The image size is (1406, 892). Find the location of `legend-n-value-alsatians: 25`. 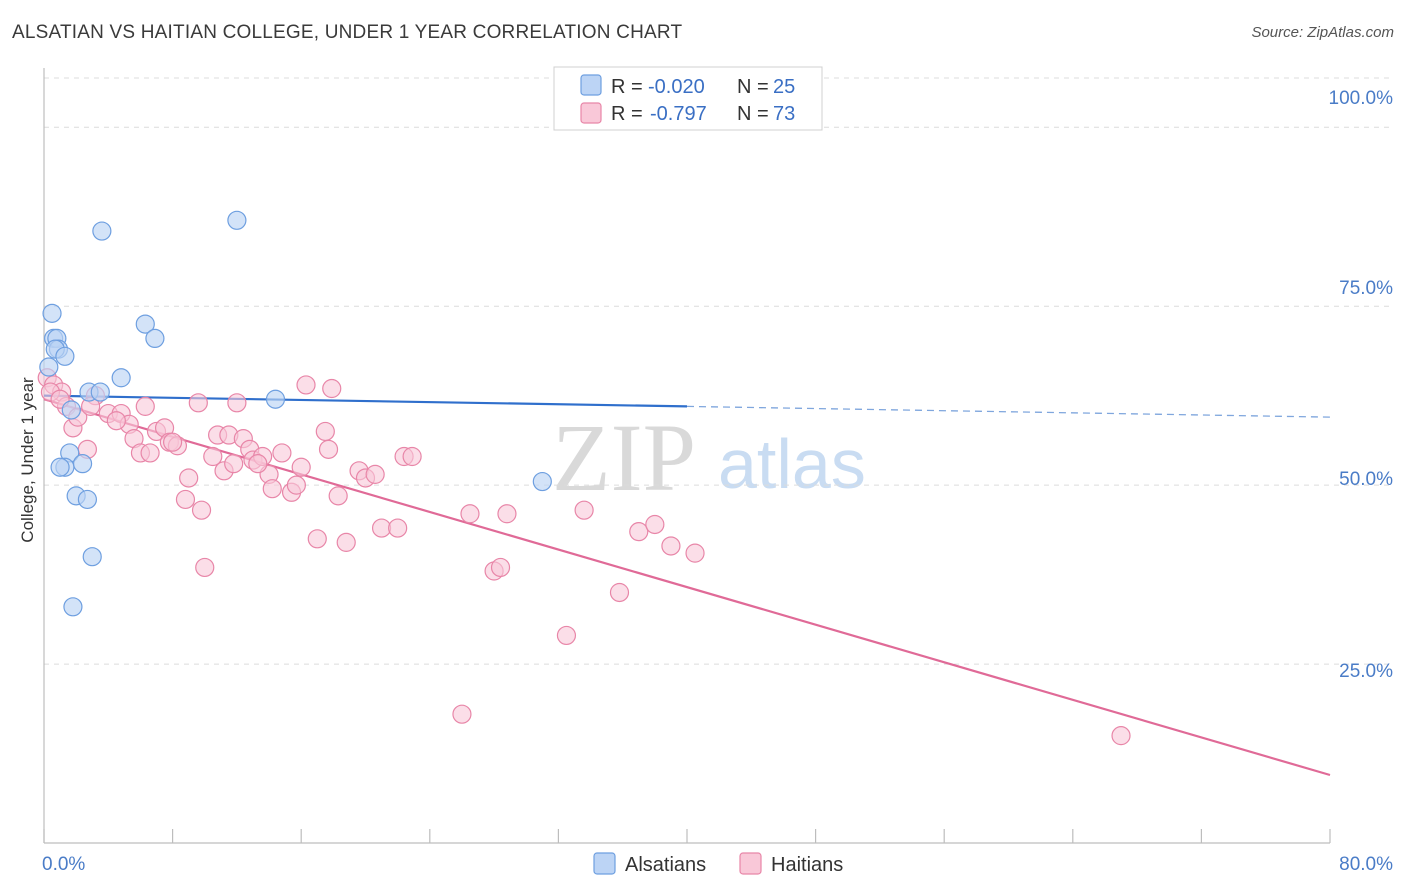

legend-n-value-alsatians: 25 is located at coordinates (784, 87).